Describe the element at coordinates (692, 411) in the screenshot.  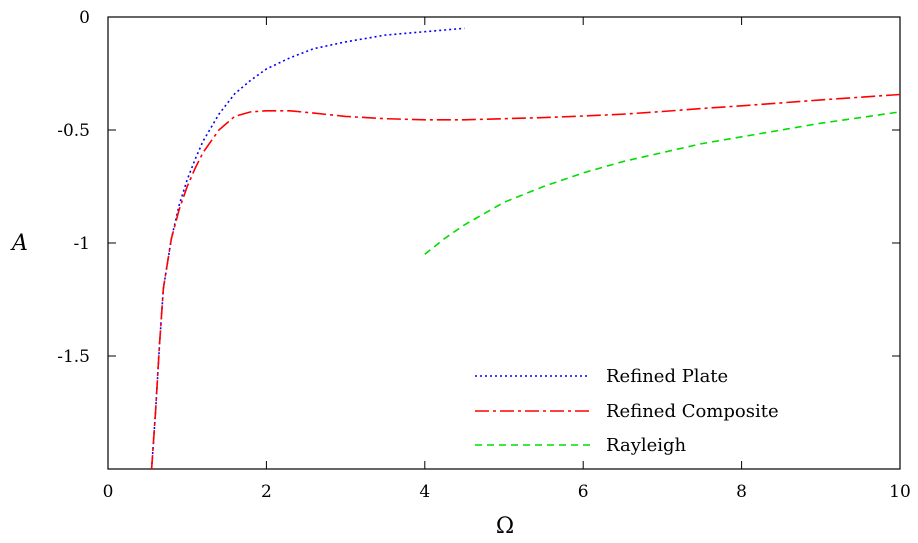
I see `legend-label: Refined Composite` at that location.